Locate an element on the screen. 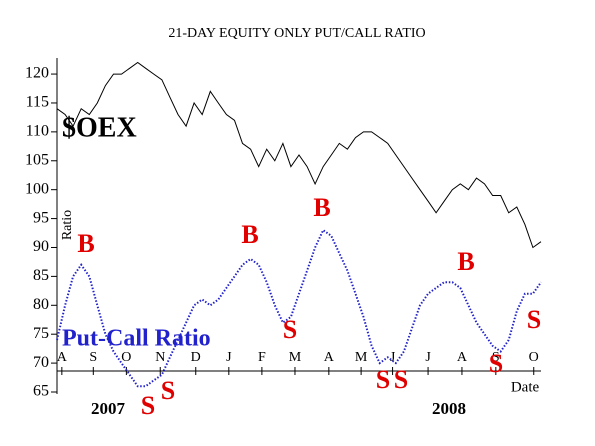 The width and height of the screenshot is (595, 446). year-label: 2008 is located at coordinates (449, 408).